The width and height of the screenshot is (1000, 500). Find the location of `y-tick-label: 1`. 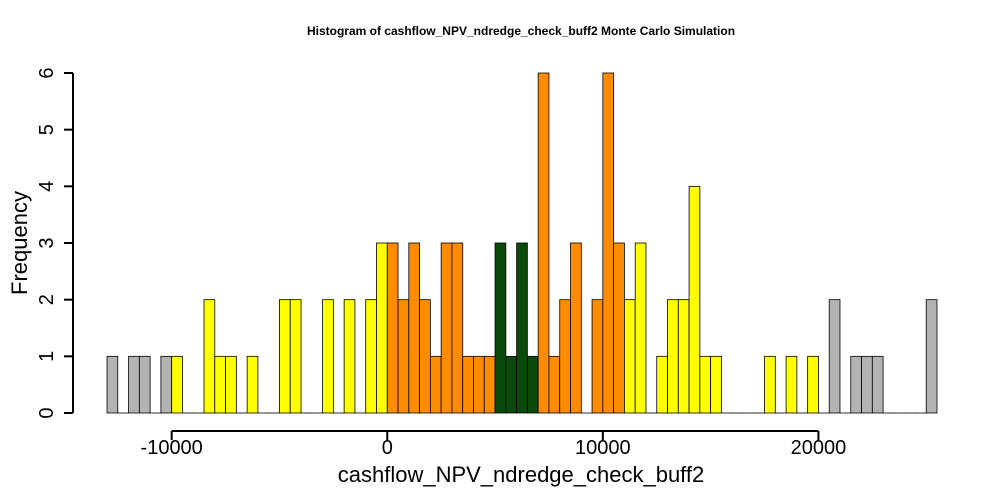

y-tick-label: 1 is located at coordinates (47, 356).